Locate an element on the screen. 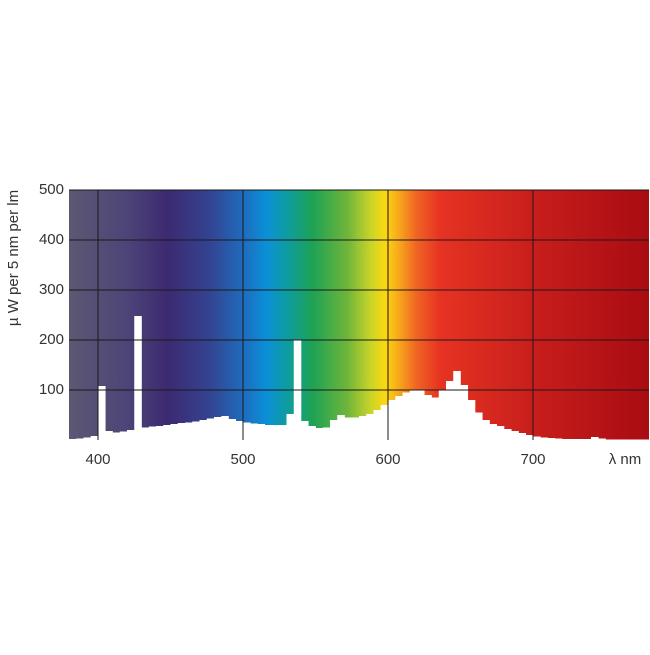 The height and width of the screenshot is (655, 650). x-tick-label: 400 is located at coordinates (97, 459).